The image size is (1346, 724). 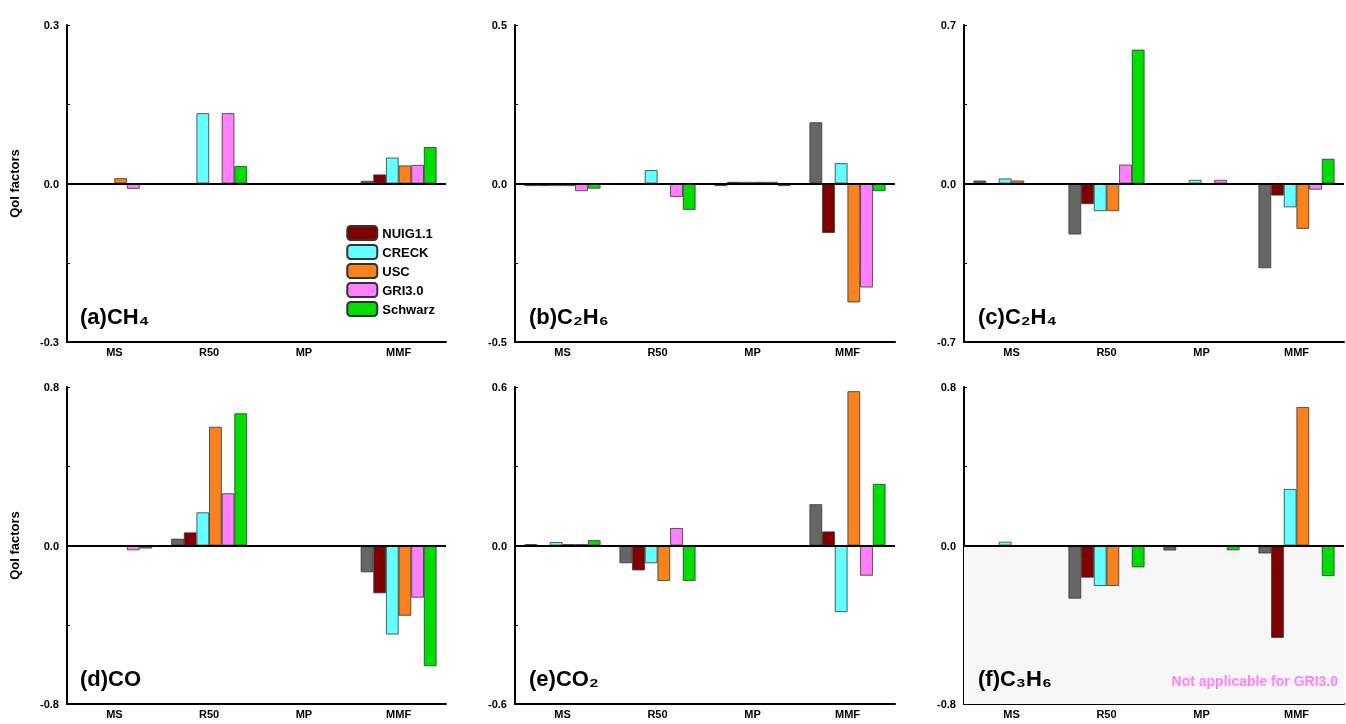 What do you see at coordinates (564, 678) in the screenshot?
I see `text: (e)CO₂` at bounding box center [564, 678].